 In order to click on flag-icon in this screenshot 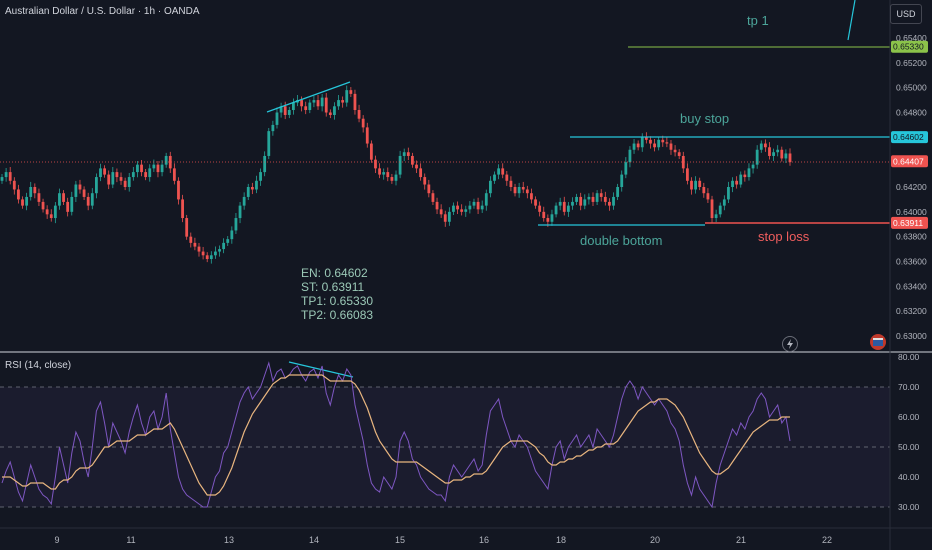, I will do `click(878, 342)`.